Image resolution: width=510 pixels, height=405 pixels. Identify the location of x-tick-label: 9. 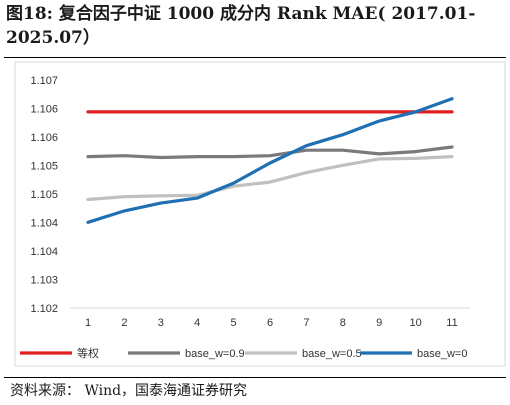
(379, 323).